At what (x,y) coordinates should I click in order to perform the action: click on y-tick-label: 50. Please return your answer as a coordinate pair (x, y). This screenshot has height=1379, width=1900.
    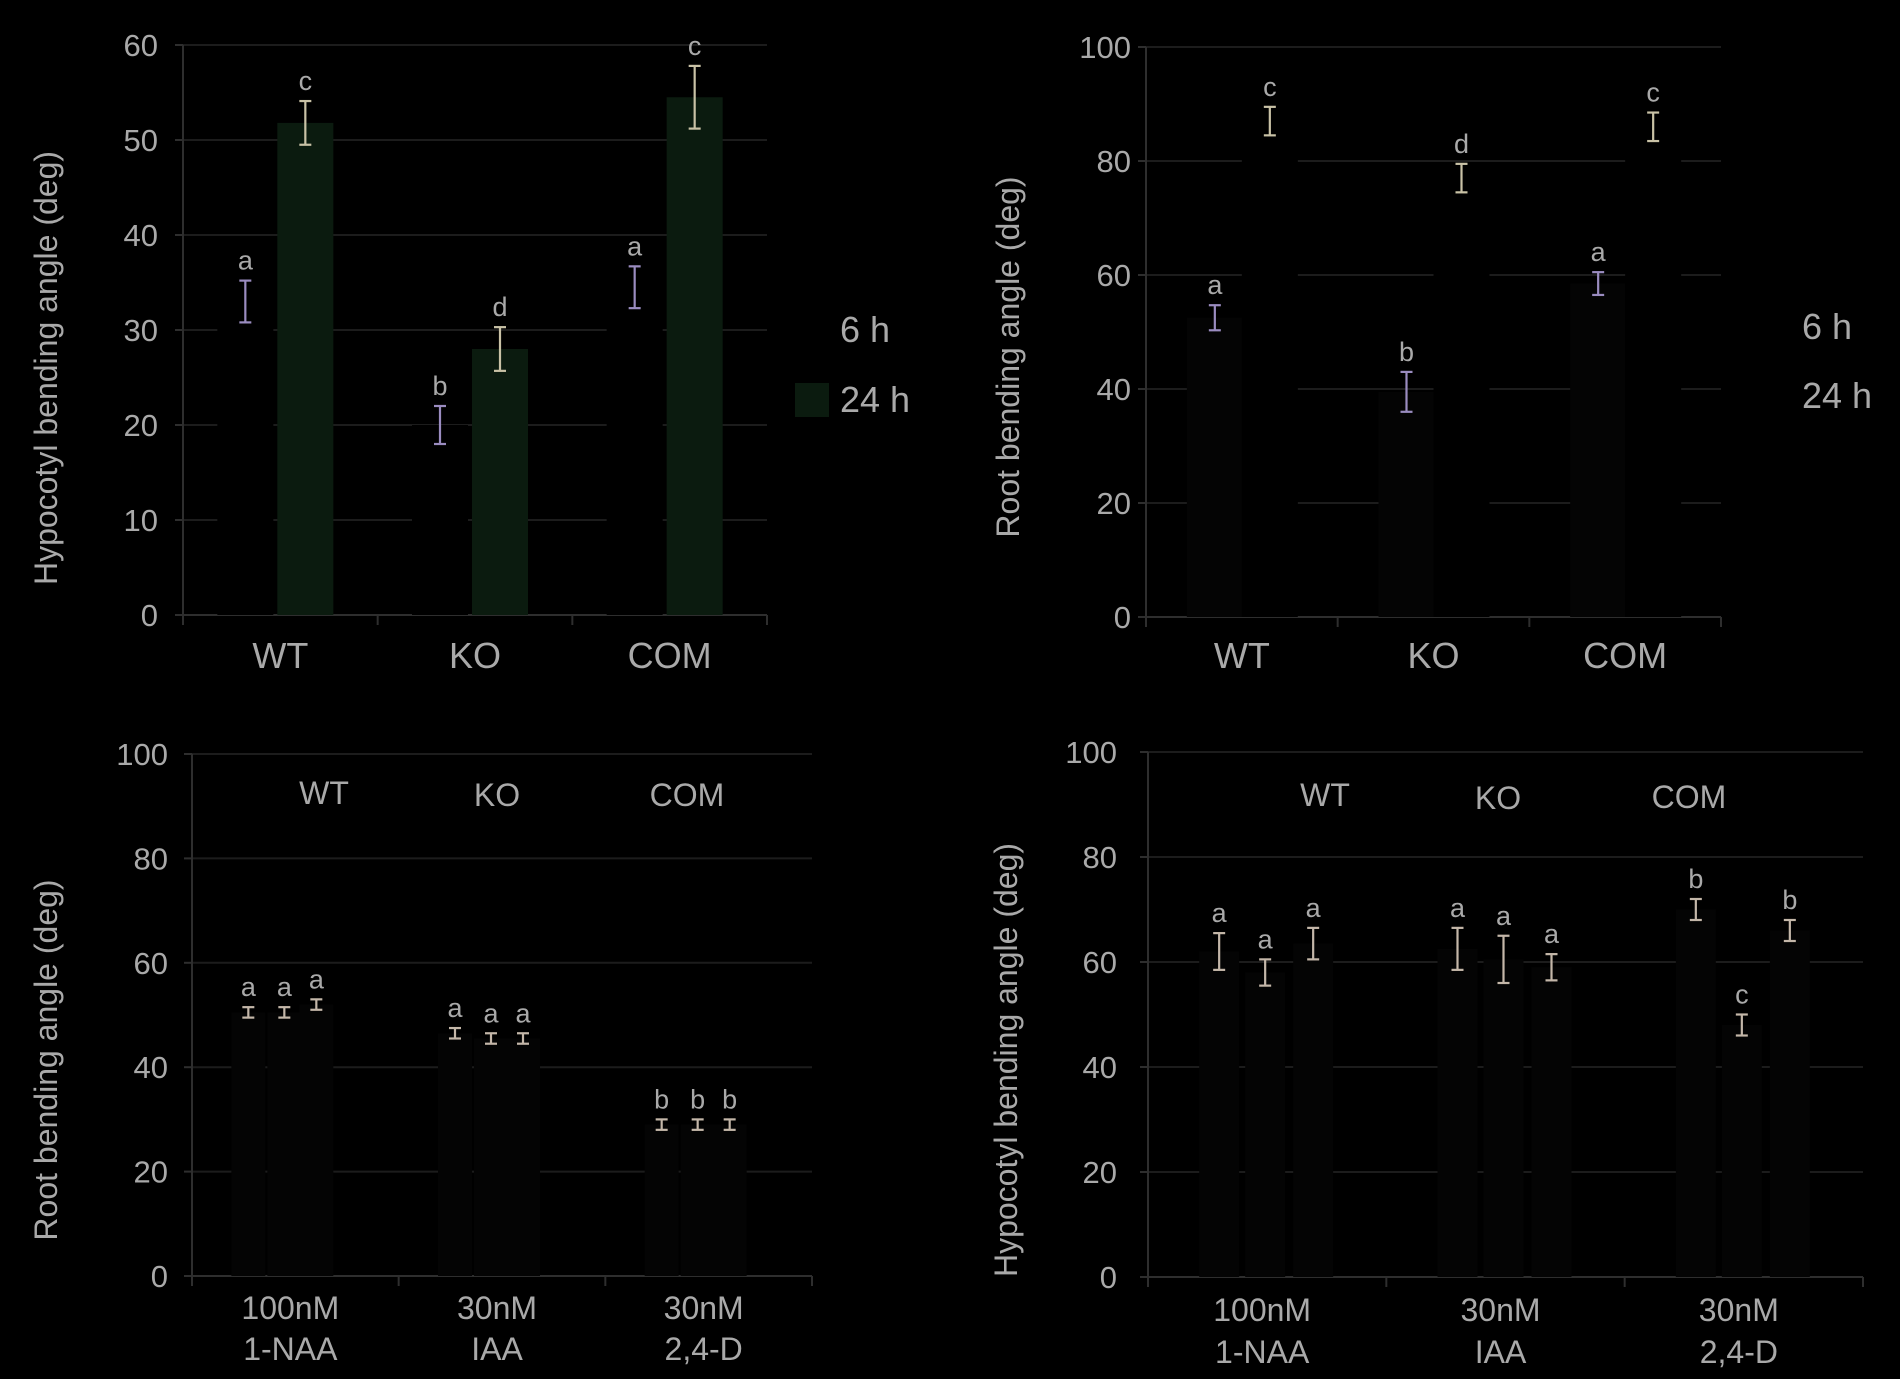
    Looking at the image, I should click on (141, 140).